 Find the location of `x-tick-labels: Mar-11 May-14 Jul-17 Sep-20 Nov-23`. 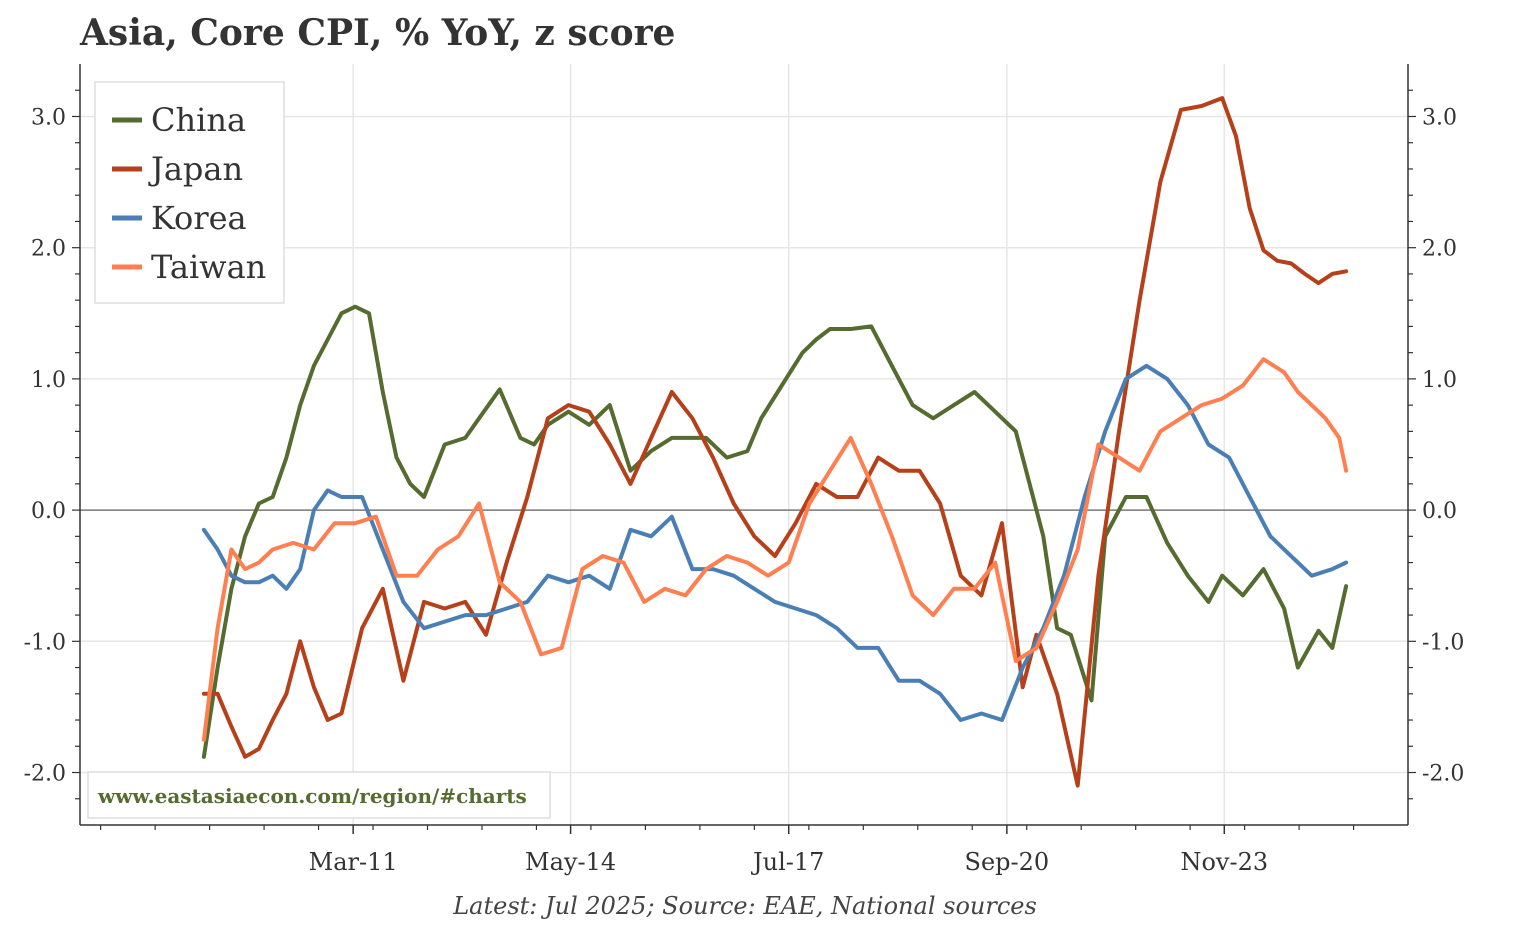

x-tick-labels: Mar-11 May-14 Jul-17 Sep-20 Nov-23 is located at coordinates (788, 862).